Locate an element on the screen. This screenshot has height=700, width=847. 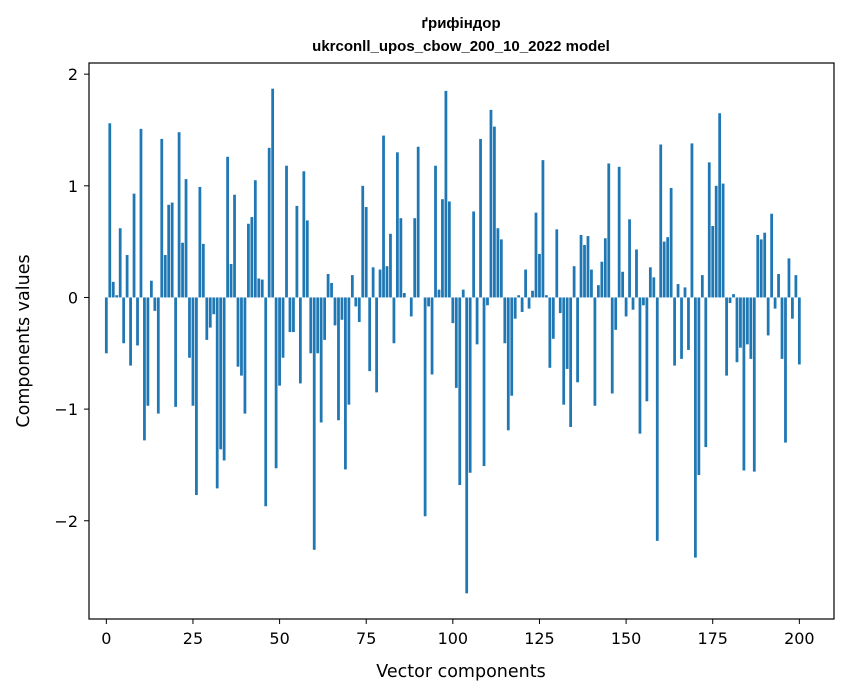
x-tick-label: 125 is located at coordinates (539, 638).